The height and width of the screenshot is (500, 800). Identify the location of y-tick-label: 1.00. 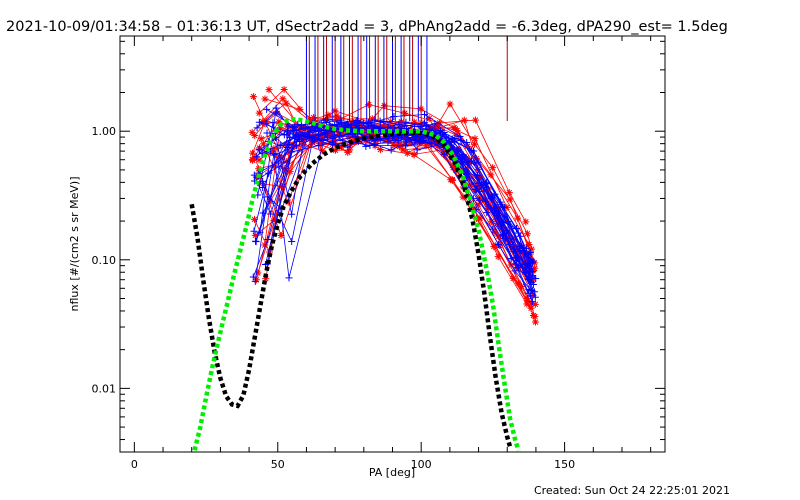
(104, 131).